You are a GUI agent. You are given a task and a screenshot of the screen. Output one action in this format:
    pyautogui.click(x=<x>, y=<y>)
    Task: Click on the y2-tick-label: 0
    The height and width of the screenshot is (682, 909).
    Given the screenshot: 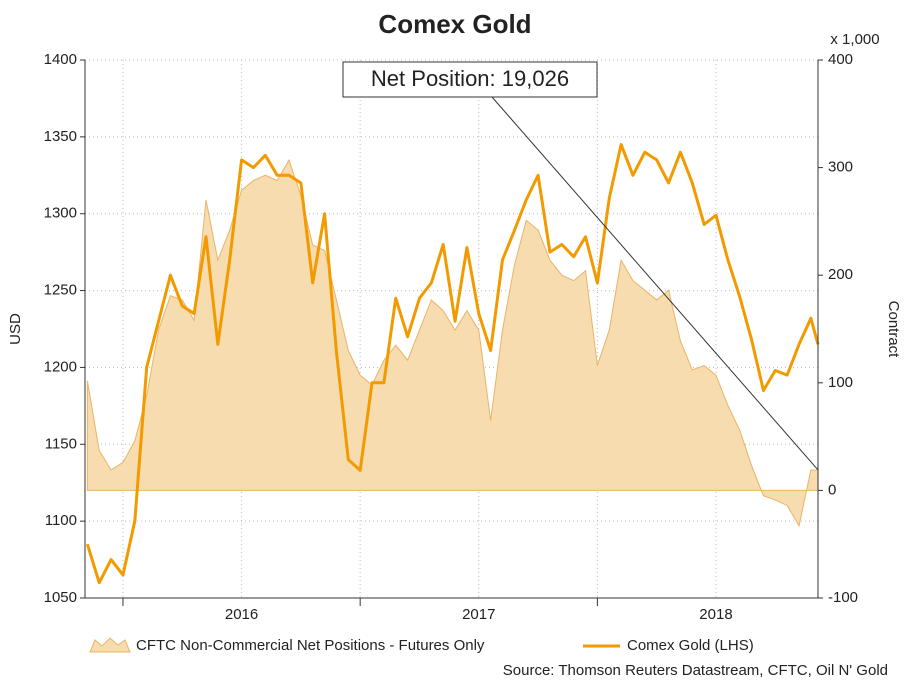 What is the action you would take?
    pyautogui.click(x=832, y=489)
    